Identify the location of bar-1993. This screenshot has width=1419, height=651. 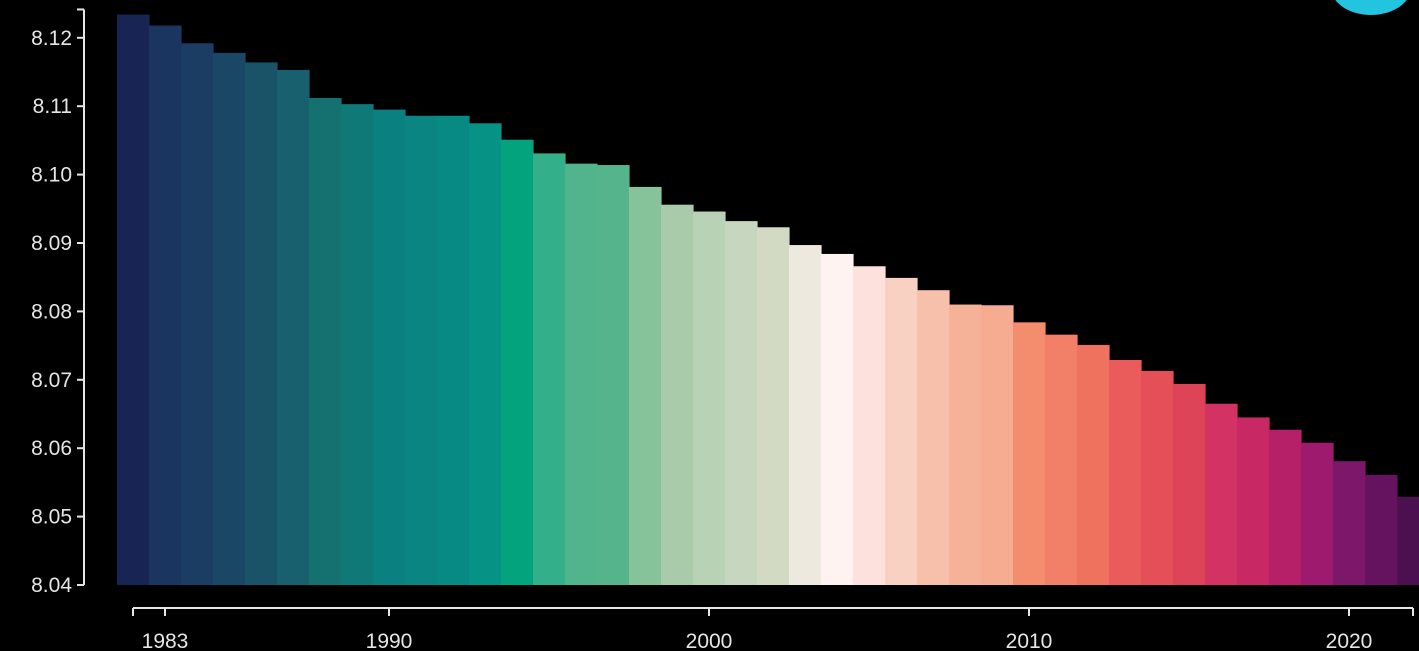
(485, 354).